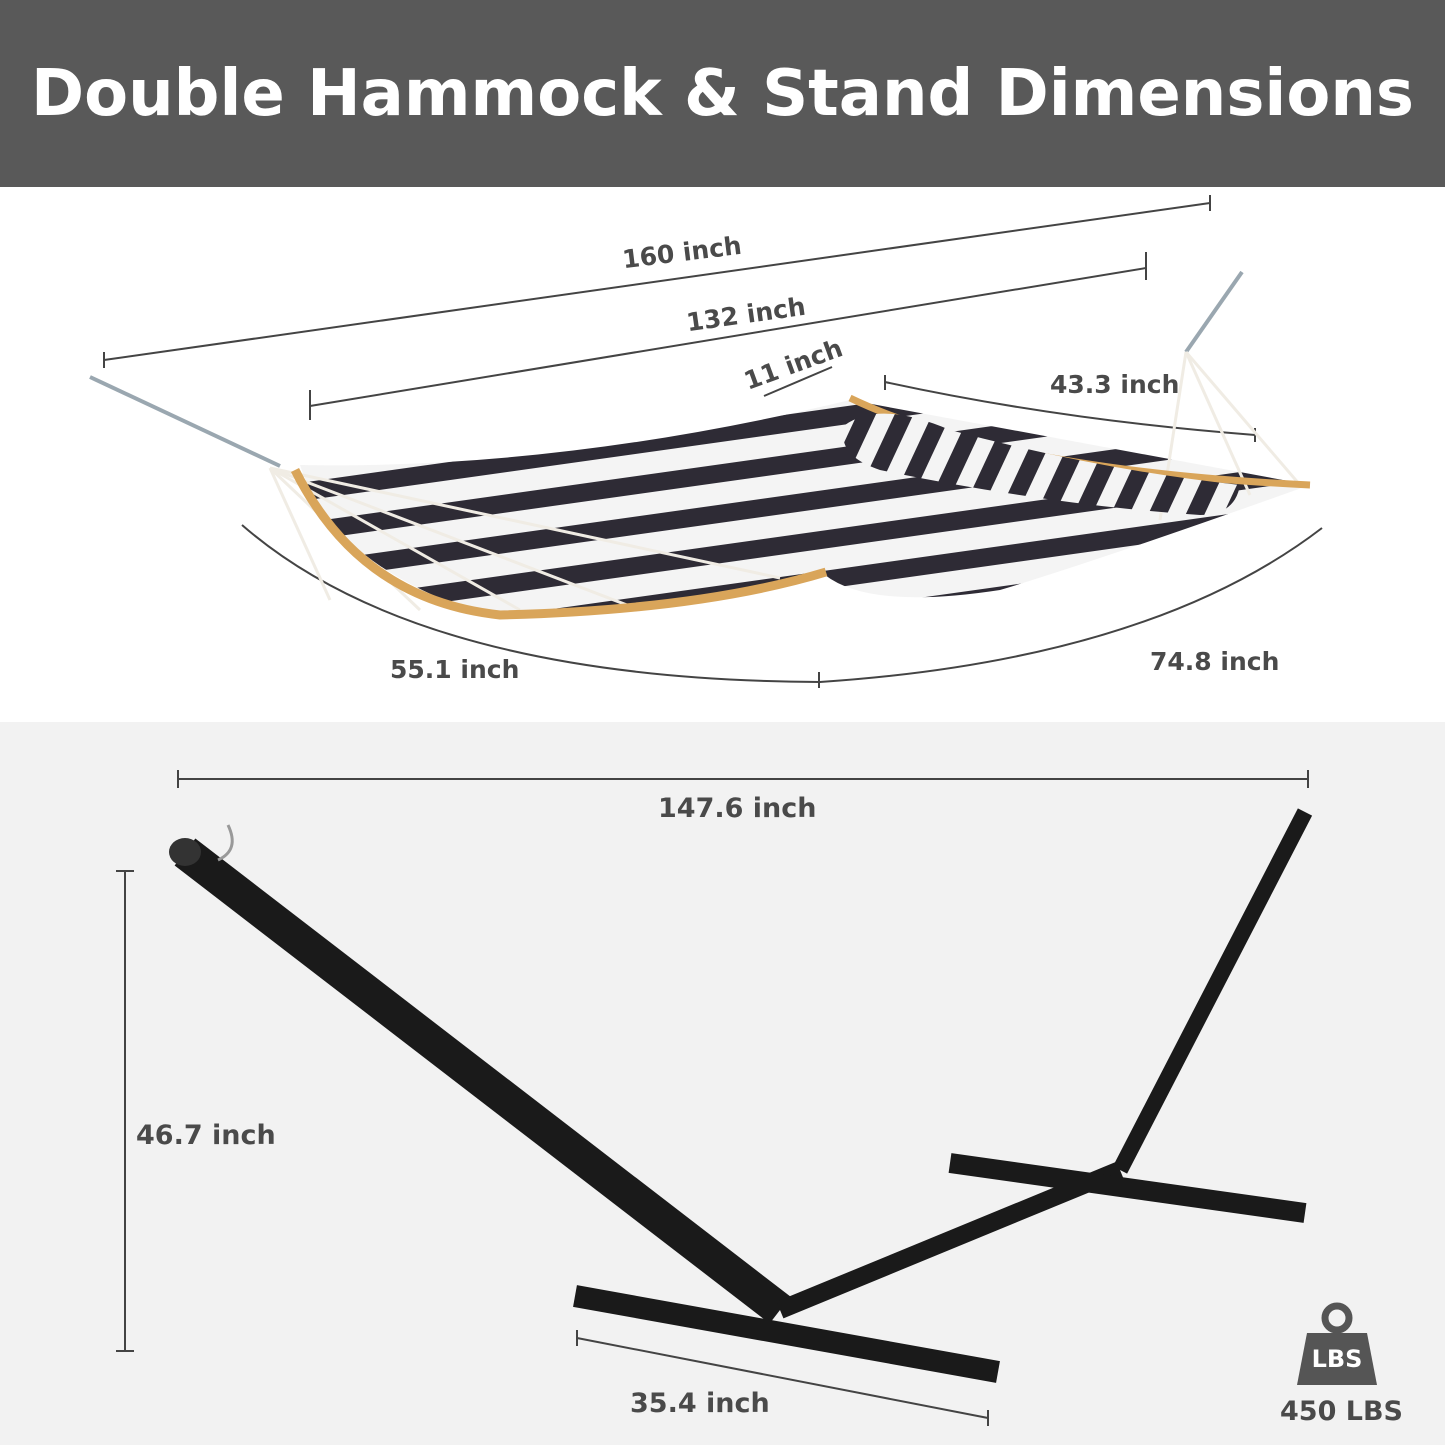  I want to click on weight-icon, so click(1337, 1343).